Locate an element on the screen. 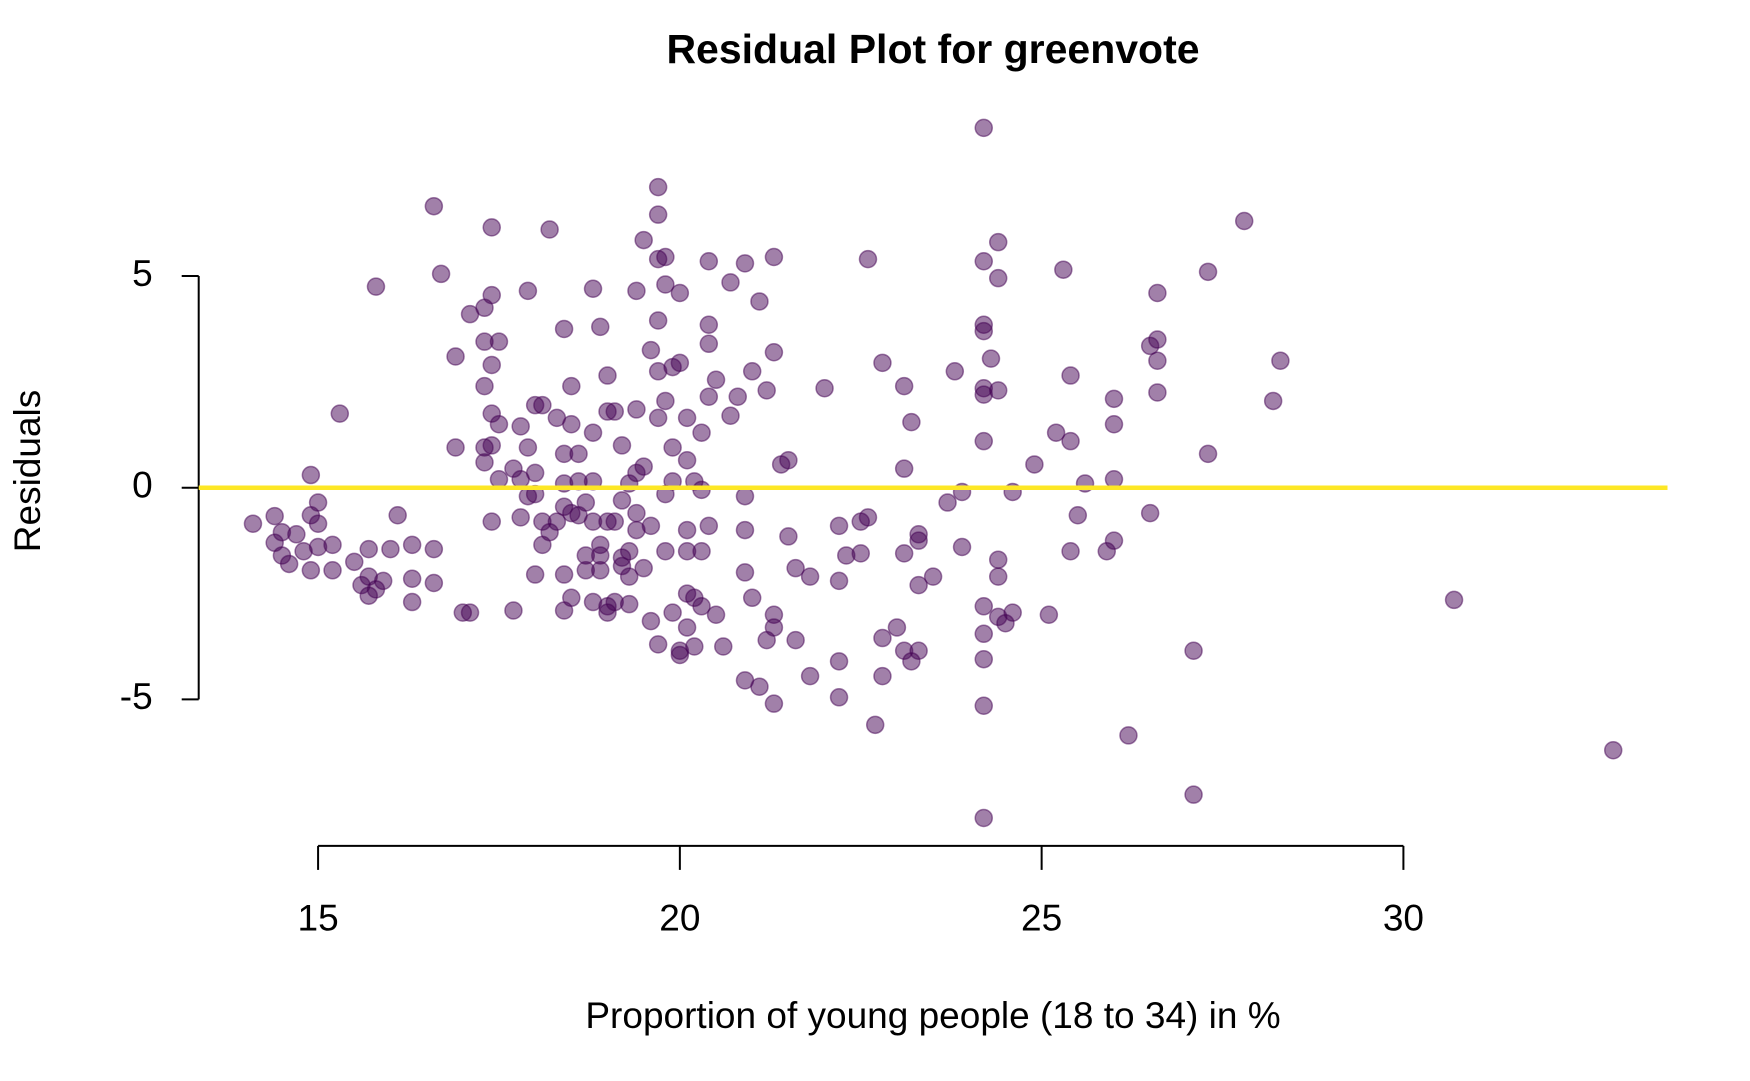  y-tick-label: 0 is located at coordinates (142, 485).